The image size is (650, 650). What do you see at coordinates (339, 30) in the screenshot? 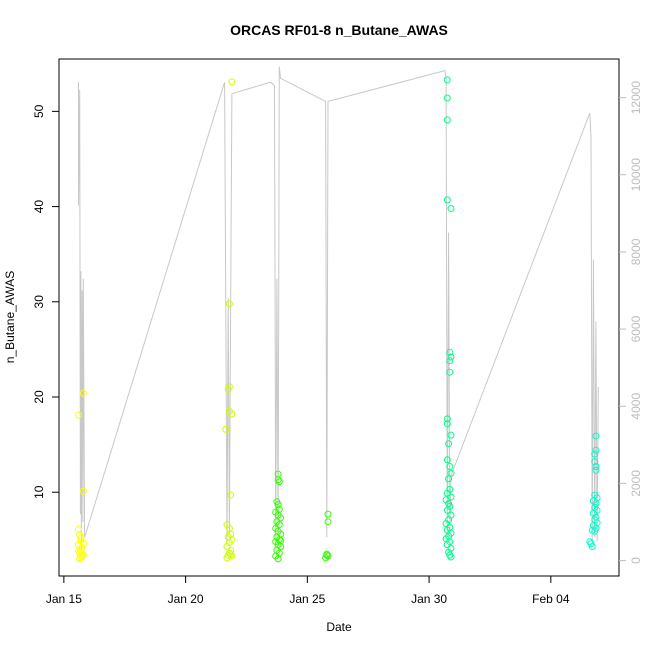
I see `chart-title: ORCAS RF01-8 n_Butane_AWAS` at bounding box center [339, 30].